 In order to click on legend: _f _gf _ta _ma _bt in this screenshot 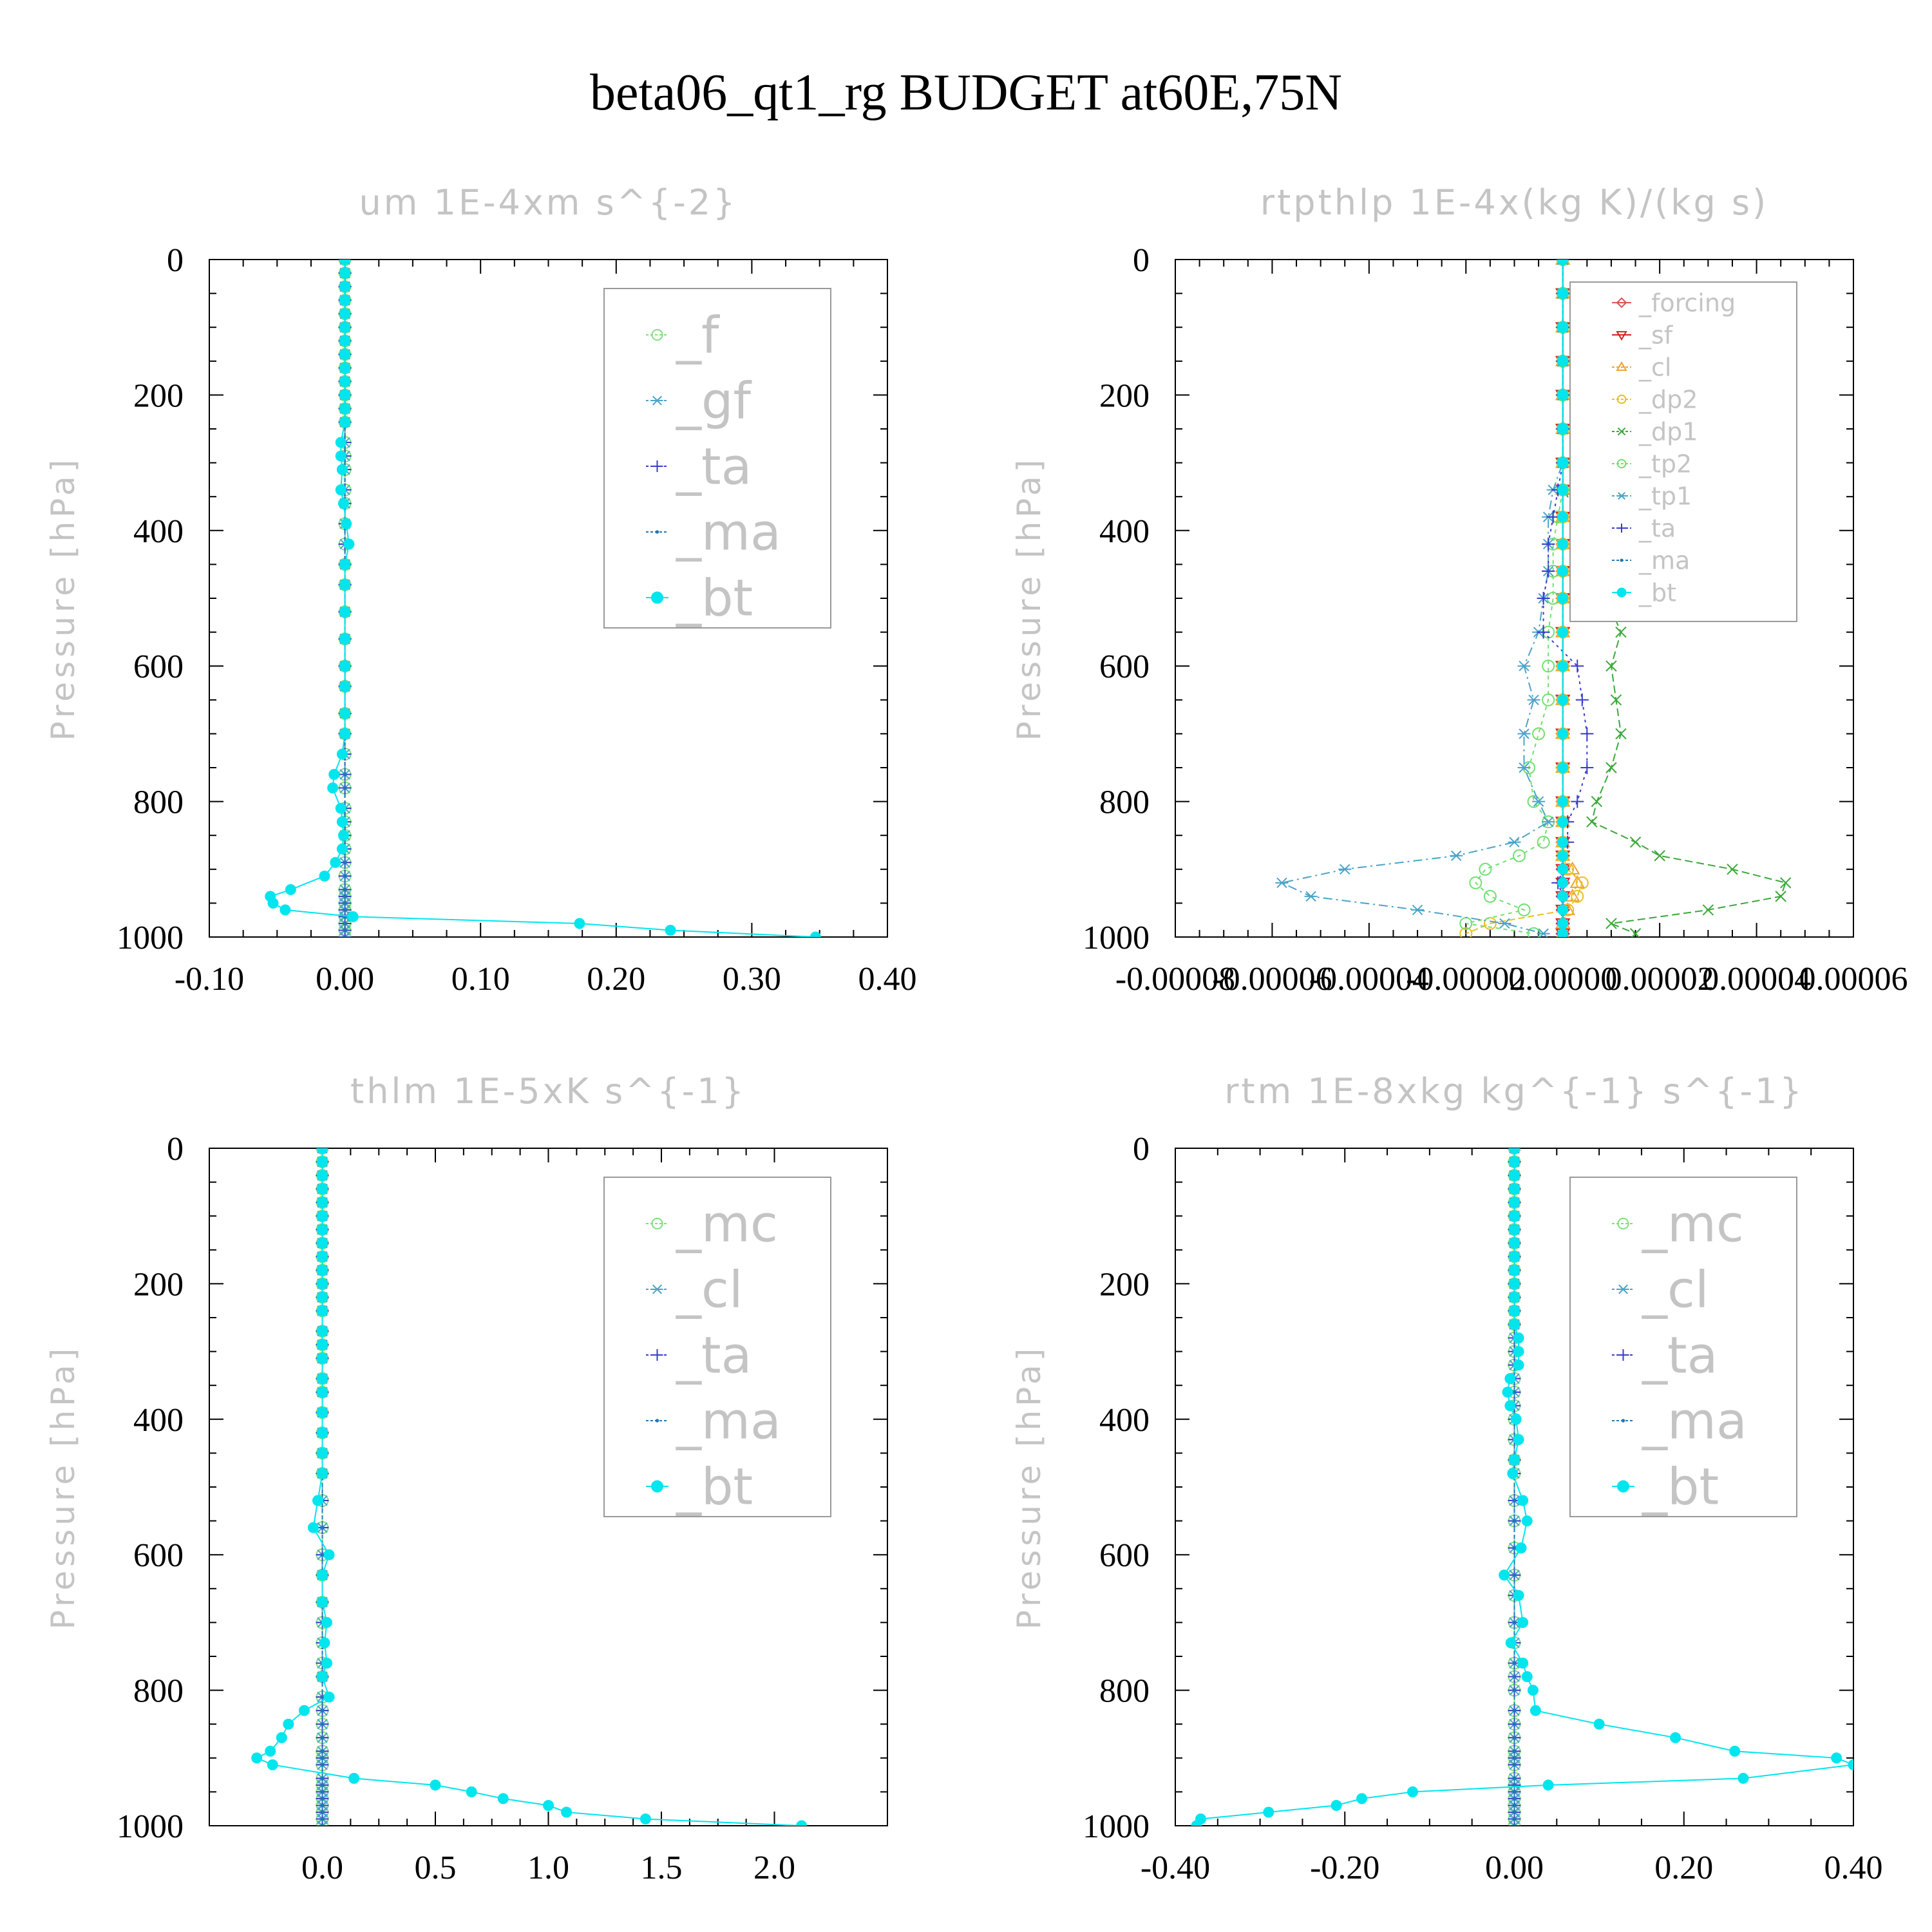, I will do `click(717, 459)`.